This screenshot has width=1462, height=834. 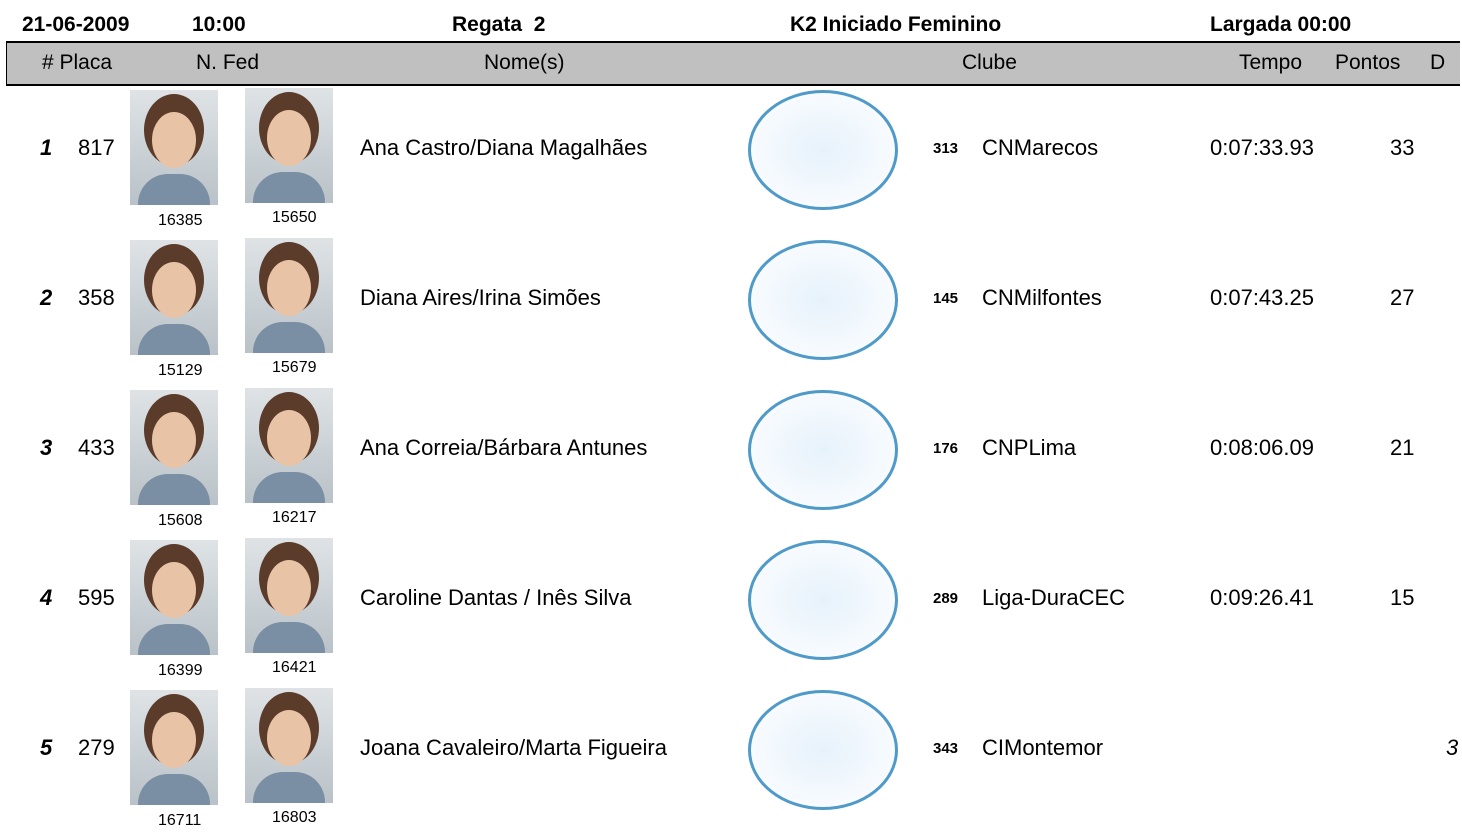 What do you see at coordinates (180, 820) in the screenshot?
I see `fed-number: 16711` at bounding box center [180, 820].